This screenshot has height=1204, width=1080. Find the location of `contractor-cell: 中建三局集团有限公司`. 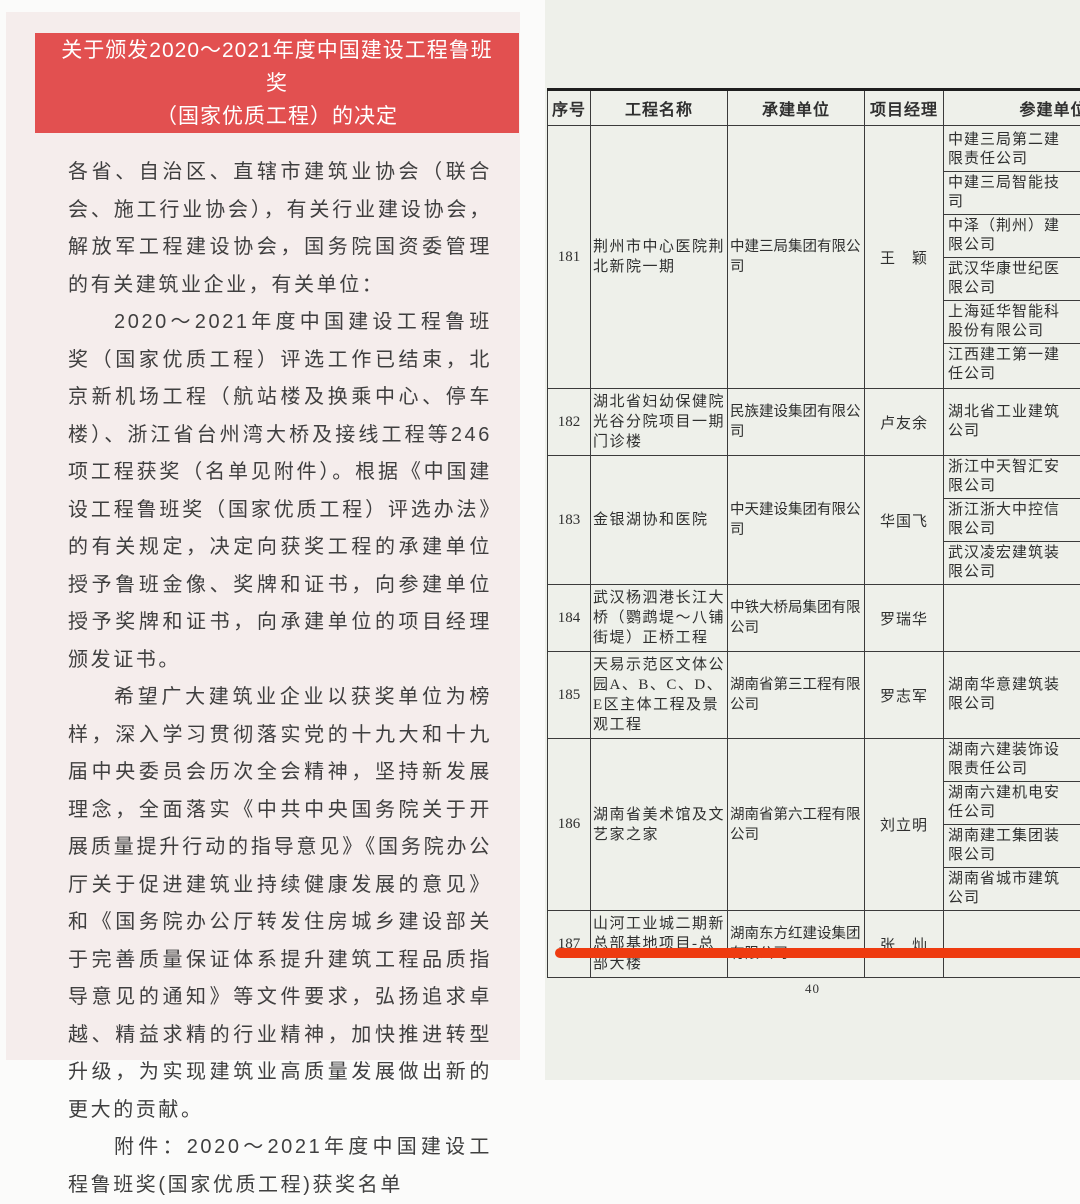

contractor-cell: 中建三局集团有限公司 is located at coordinates (796, 257).